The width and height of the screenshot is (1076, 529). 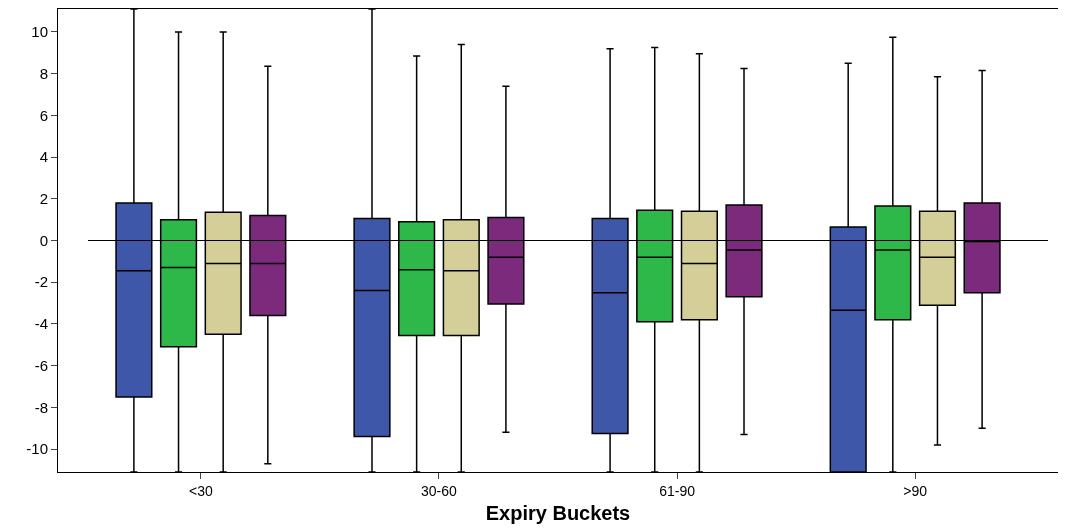 I want to click on y-tick-label: -10, so click(x=37, y=449).